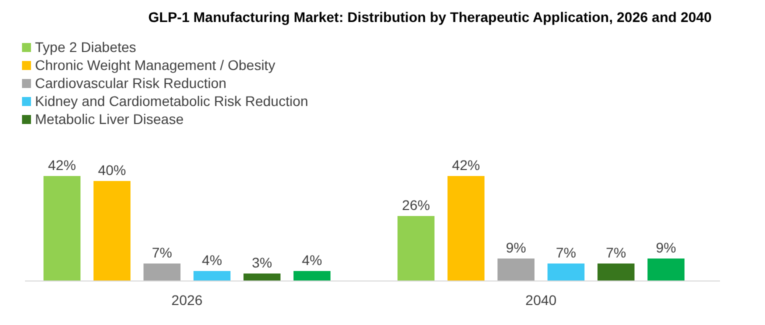 This screenshot has width=765, height=325. What do you see at coordinates (262, 262) in the screenshot?
I see `data-label: 3%` at bounding box center [262, 262].